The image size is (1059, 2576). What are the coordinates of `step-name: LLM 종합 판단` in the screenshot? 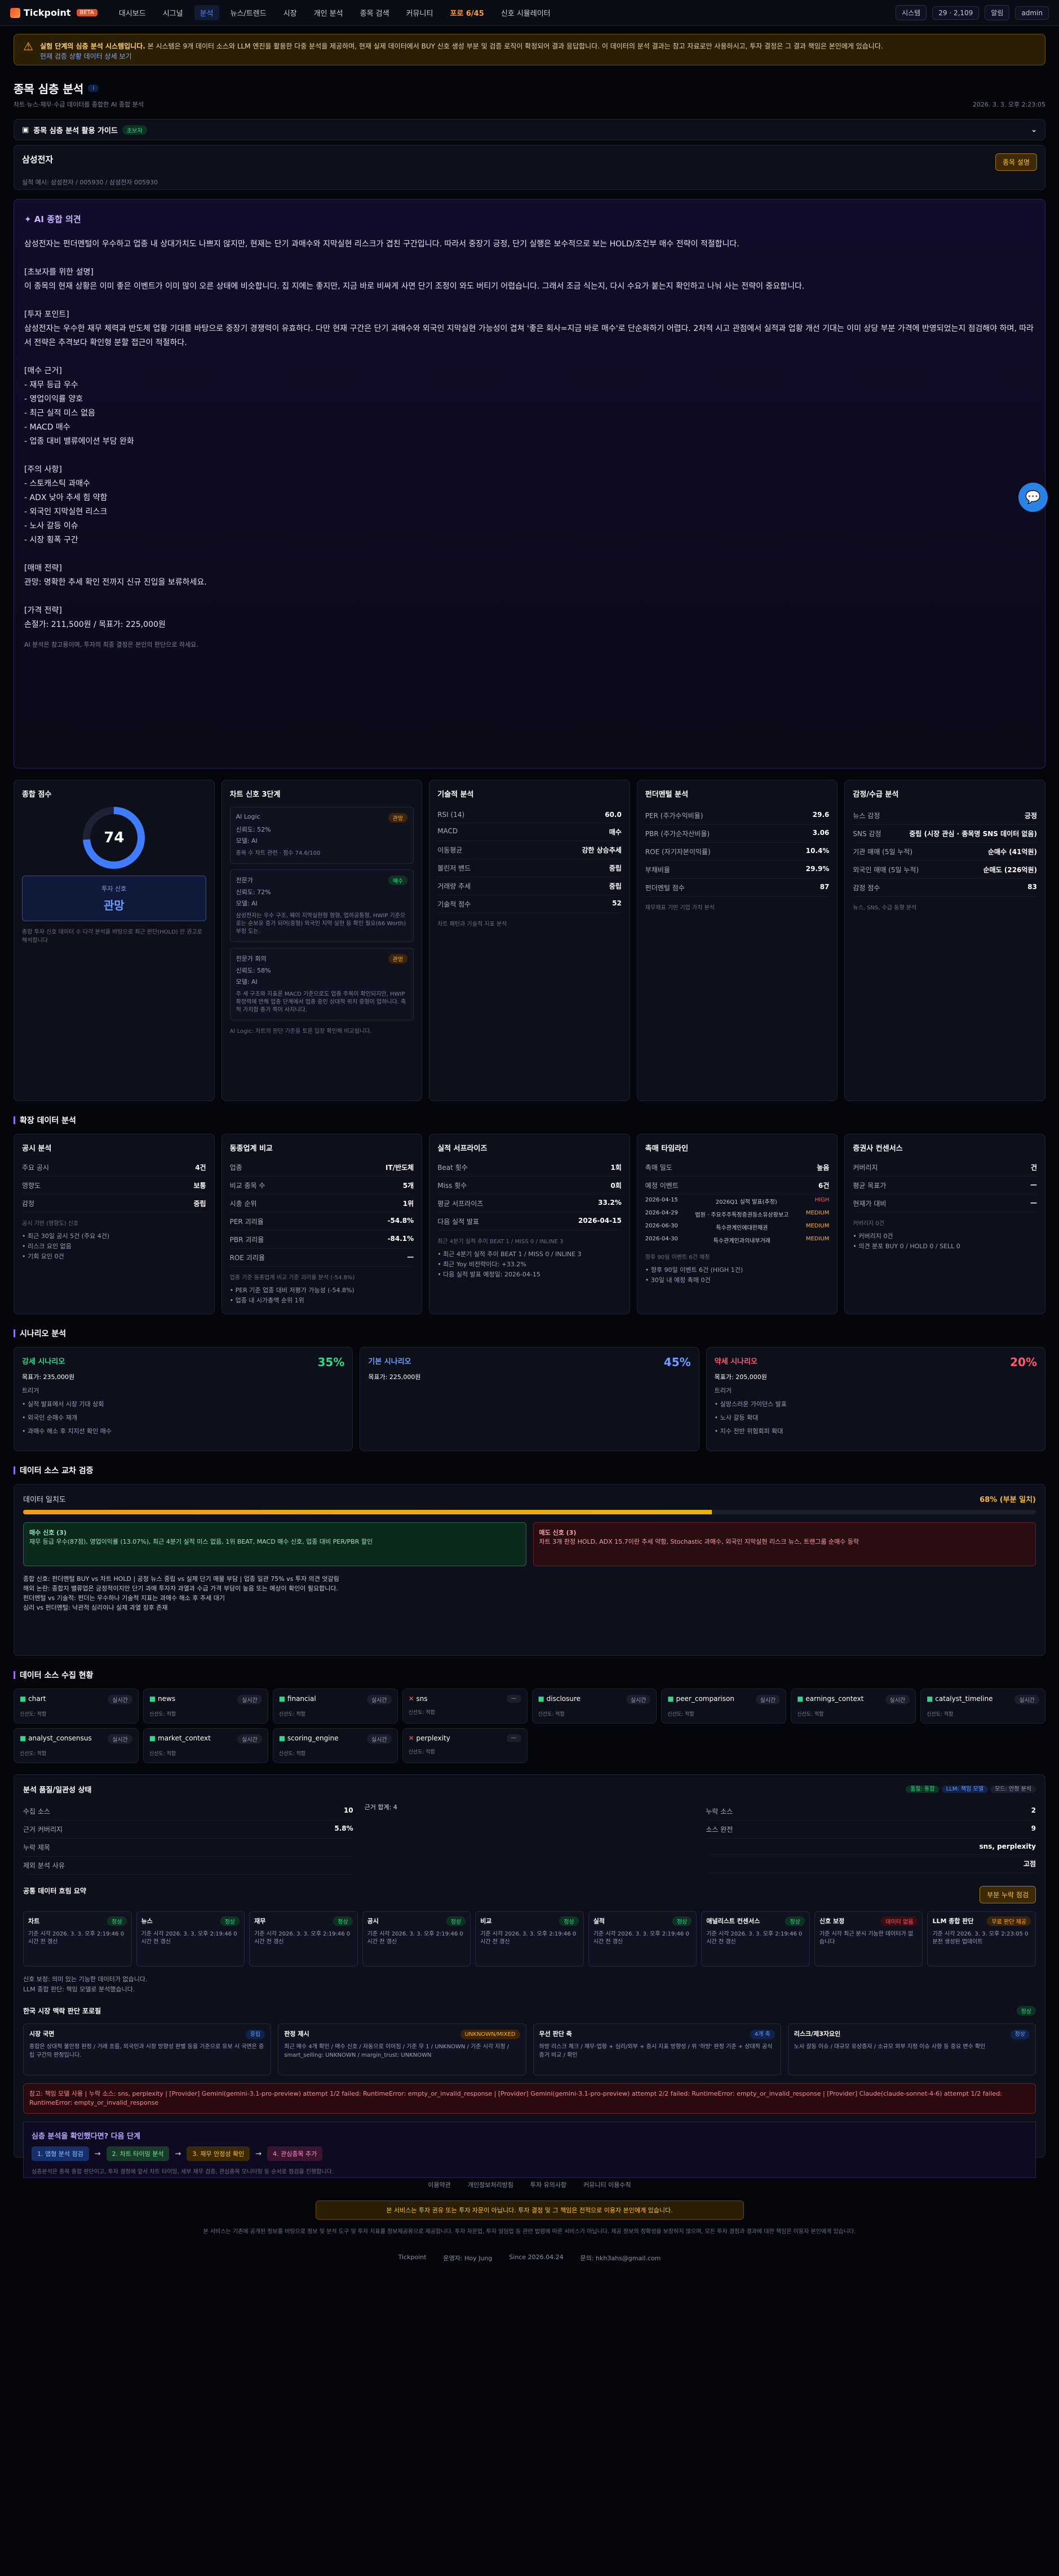 It's located at (953, 1921).